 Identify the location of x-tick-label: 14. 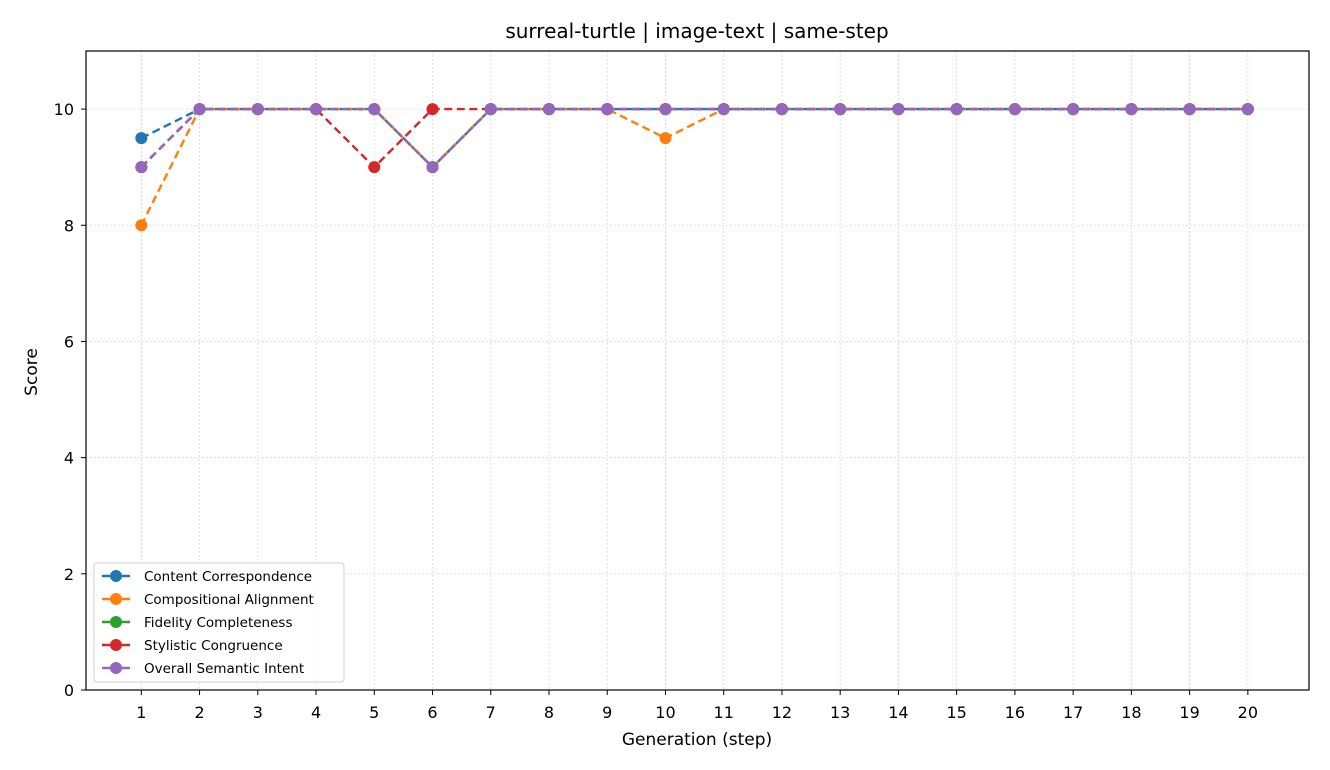
(898, 712).